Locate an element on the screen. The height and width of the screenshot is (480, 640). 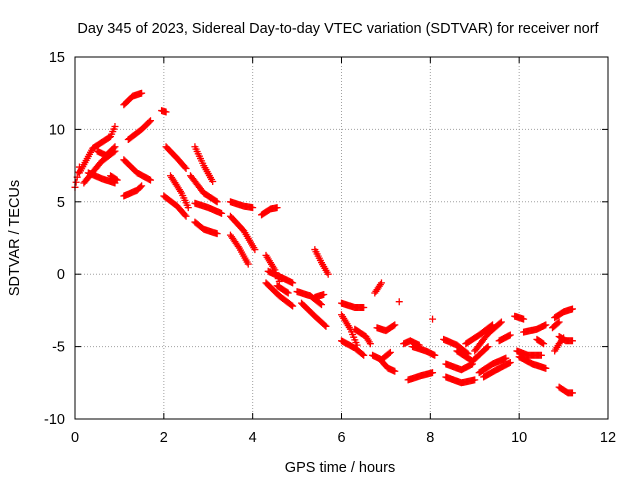
y-axis-label: SDTVAR / TECUs is located at coordinates (15, 238).